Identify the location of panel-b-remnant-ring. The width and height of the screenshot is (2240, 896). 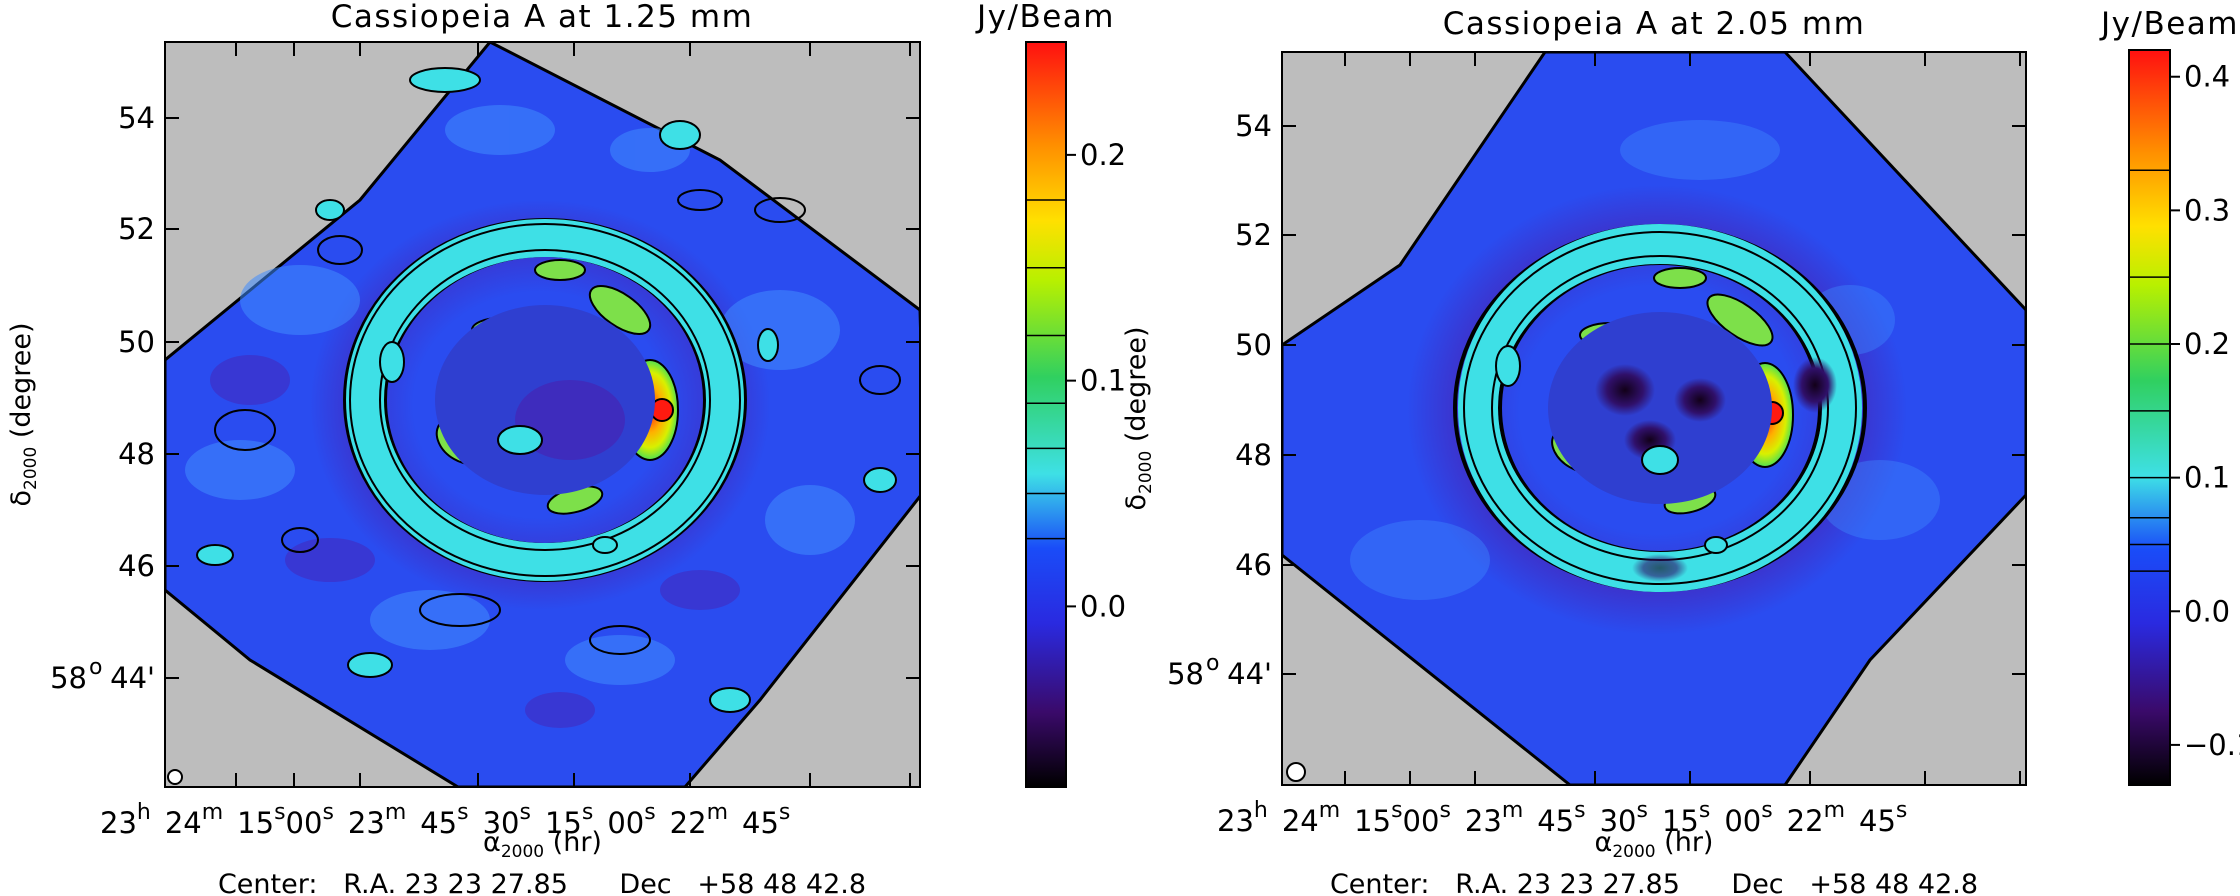
(1660, 408).